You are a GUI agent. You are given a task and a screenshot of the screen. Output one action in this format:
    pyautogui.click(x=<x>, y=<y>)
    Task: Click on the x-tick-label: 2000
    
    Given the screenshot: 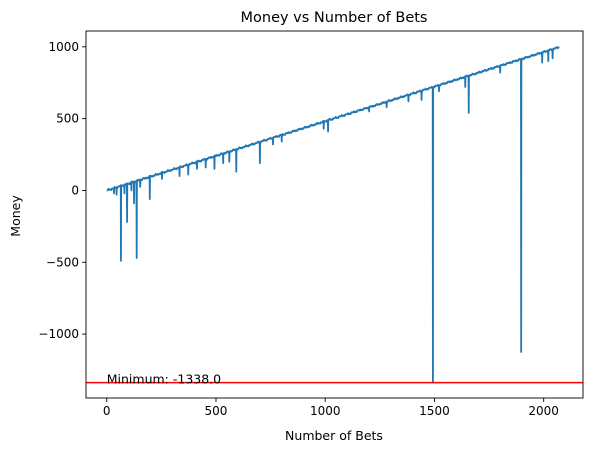 What is the action you would take?
    pyautogui.click(x=543, y=411)
    